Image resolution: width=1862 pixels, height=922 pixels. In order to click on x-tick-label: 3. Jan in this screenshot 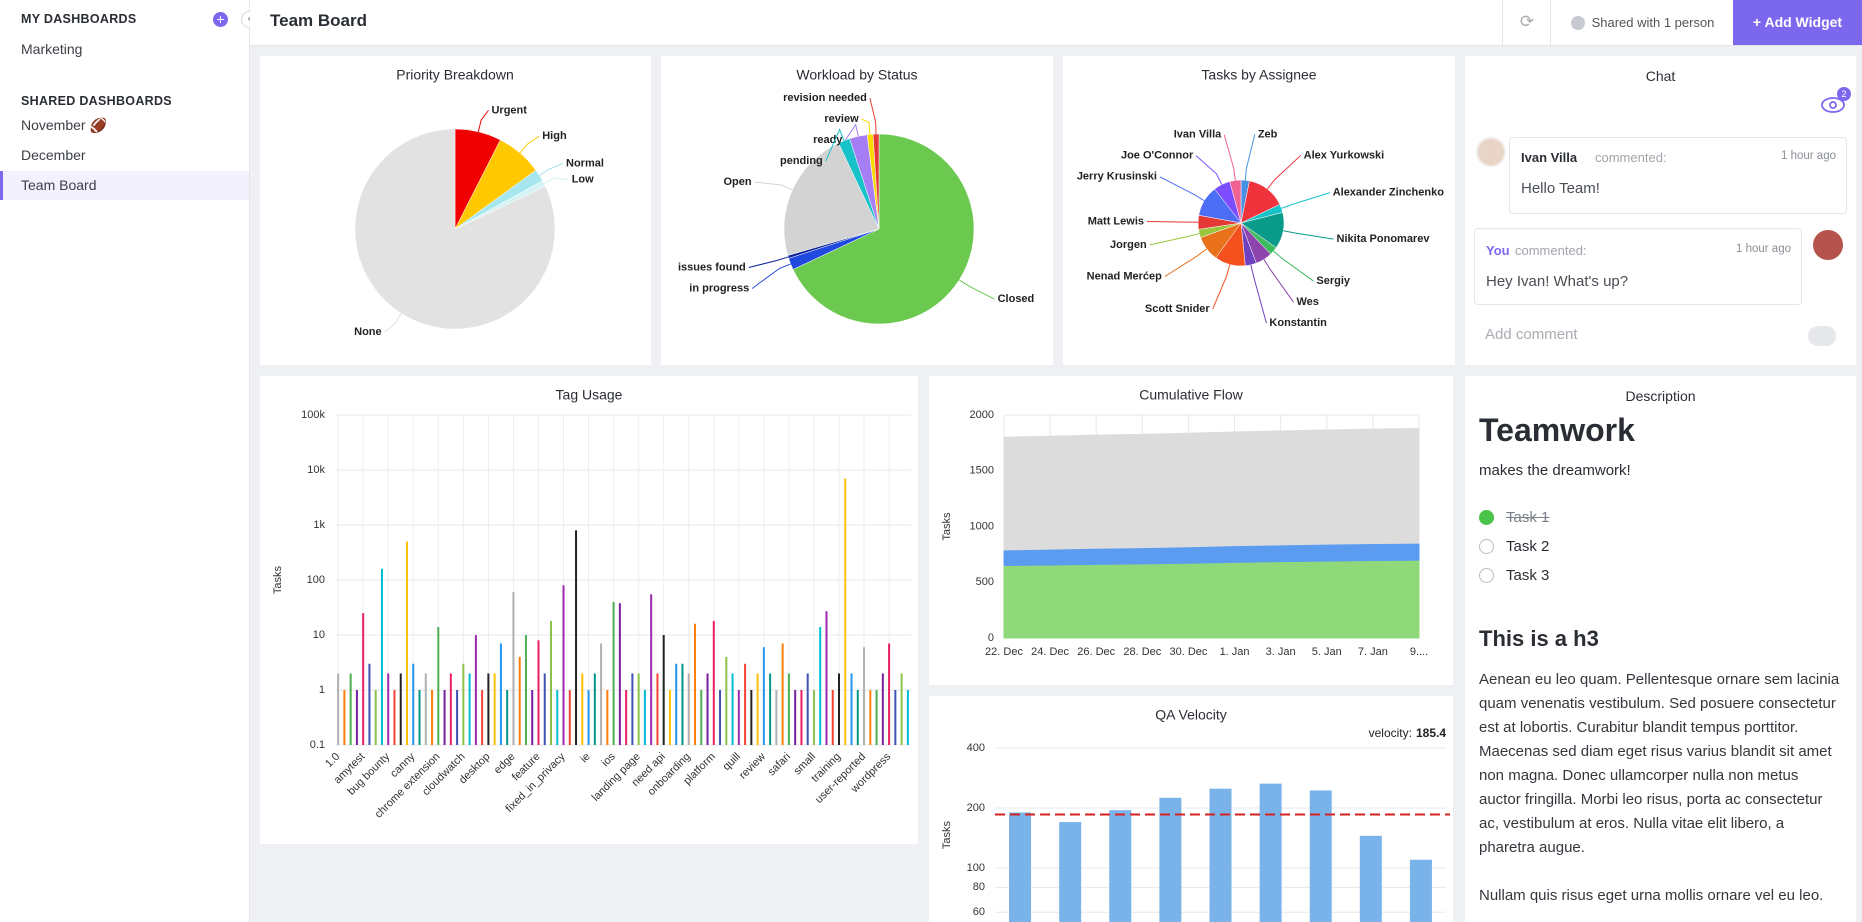, I will do `click(1281, 652)`.